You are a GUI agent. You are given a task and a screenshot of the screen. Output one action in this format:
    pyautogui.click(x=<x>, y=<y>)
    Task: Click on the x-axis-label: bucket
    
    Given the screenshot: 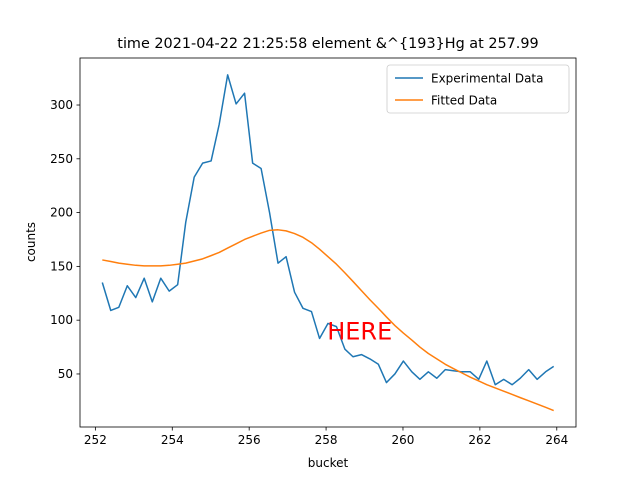 What is the action you would take?
    pyautogui.click(x=328, y=463)
    